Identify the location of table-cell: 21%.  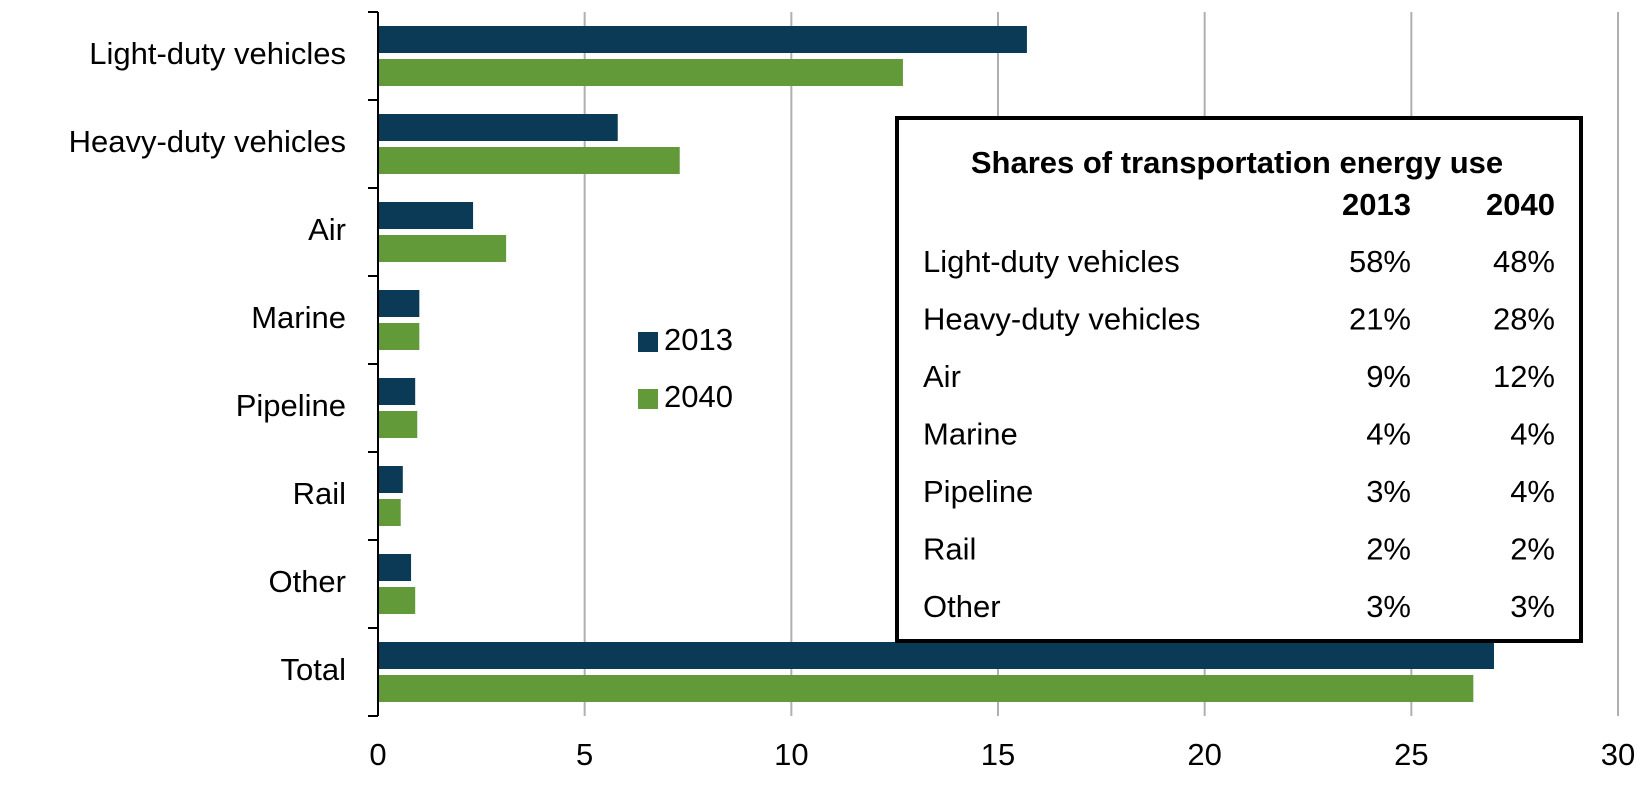
(1380, 319).